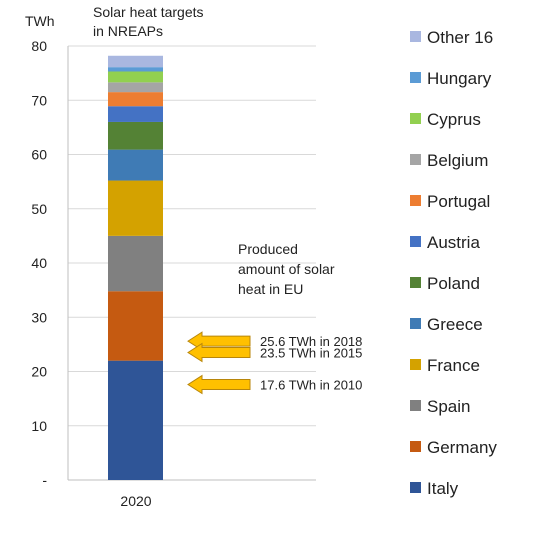  What do you see at coordinates (453, 242) in the screenshot?
I see `legend-label: Austria` at bounding box center [453, 242].